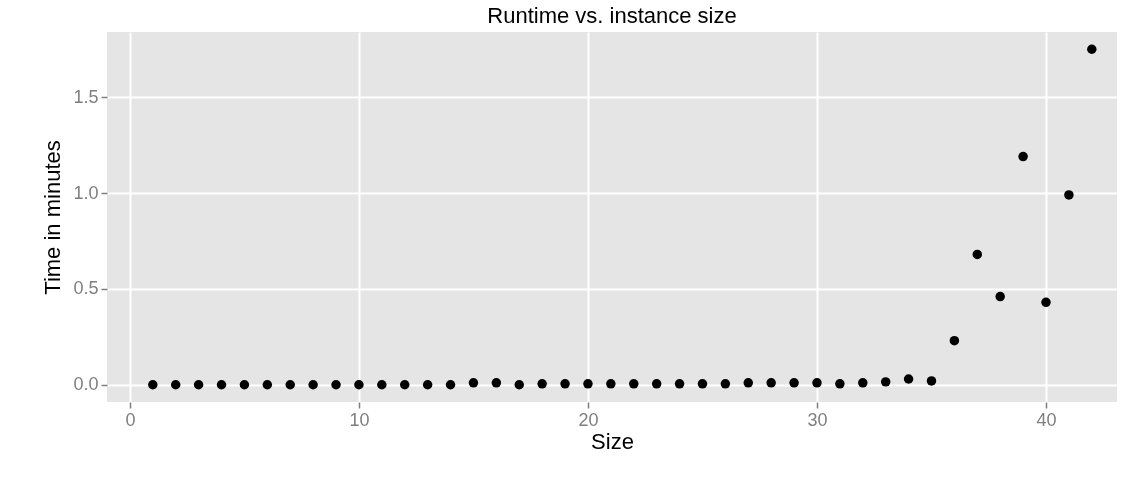 Image resolution: width=1134 pixels, height=488 pixels. What do you see at coordinates (53, 217) in the screenshot?
I see `y-axis-title: Time in minutes` at bounding box center [53, 217].